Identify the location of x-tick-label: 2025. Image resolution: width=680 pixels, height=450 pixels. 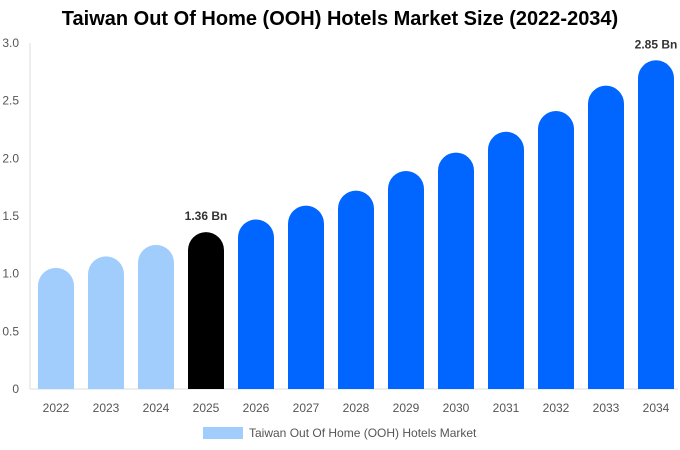
(206, 408).